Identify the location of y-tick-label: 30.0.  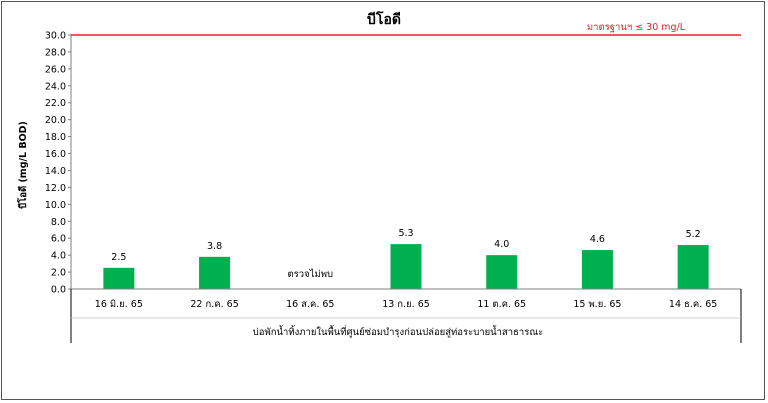
(55, 36).